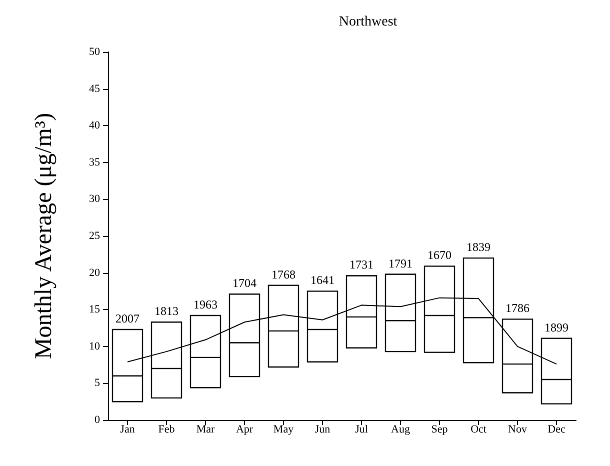 This screenshot has width=610, height=466. I want to click on y-tick-label: 15, so click(94, 310).